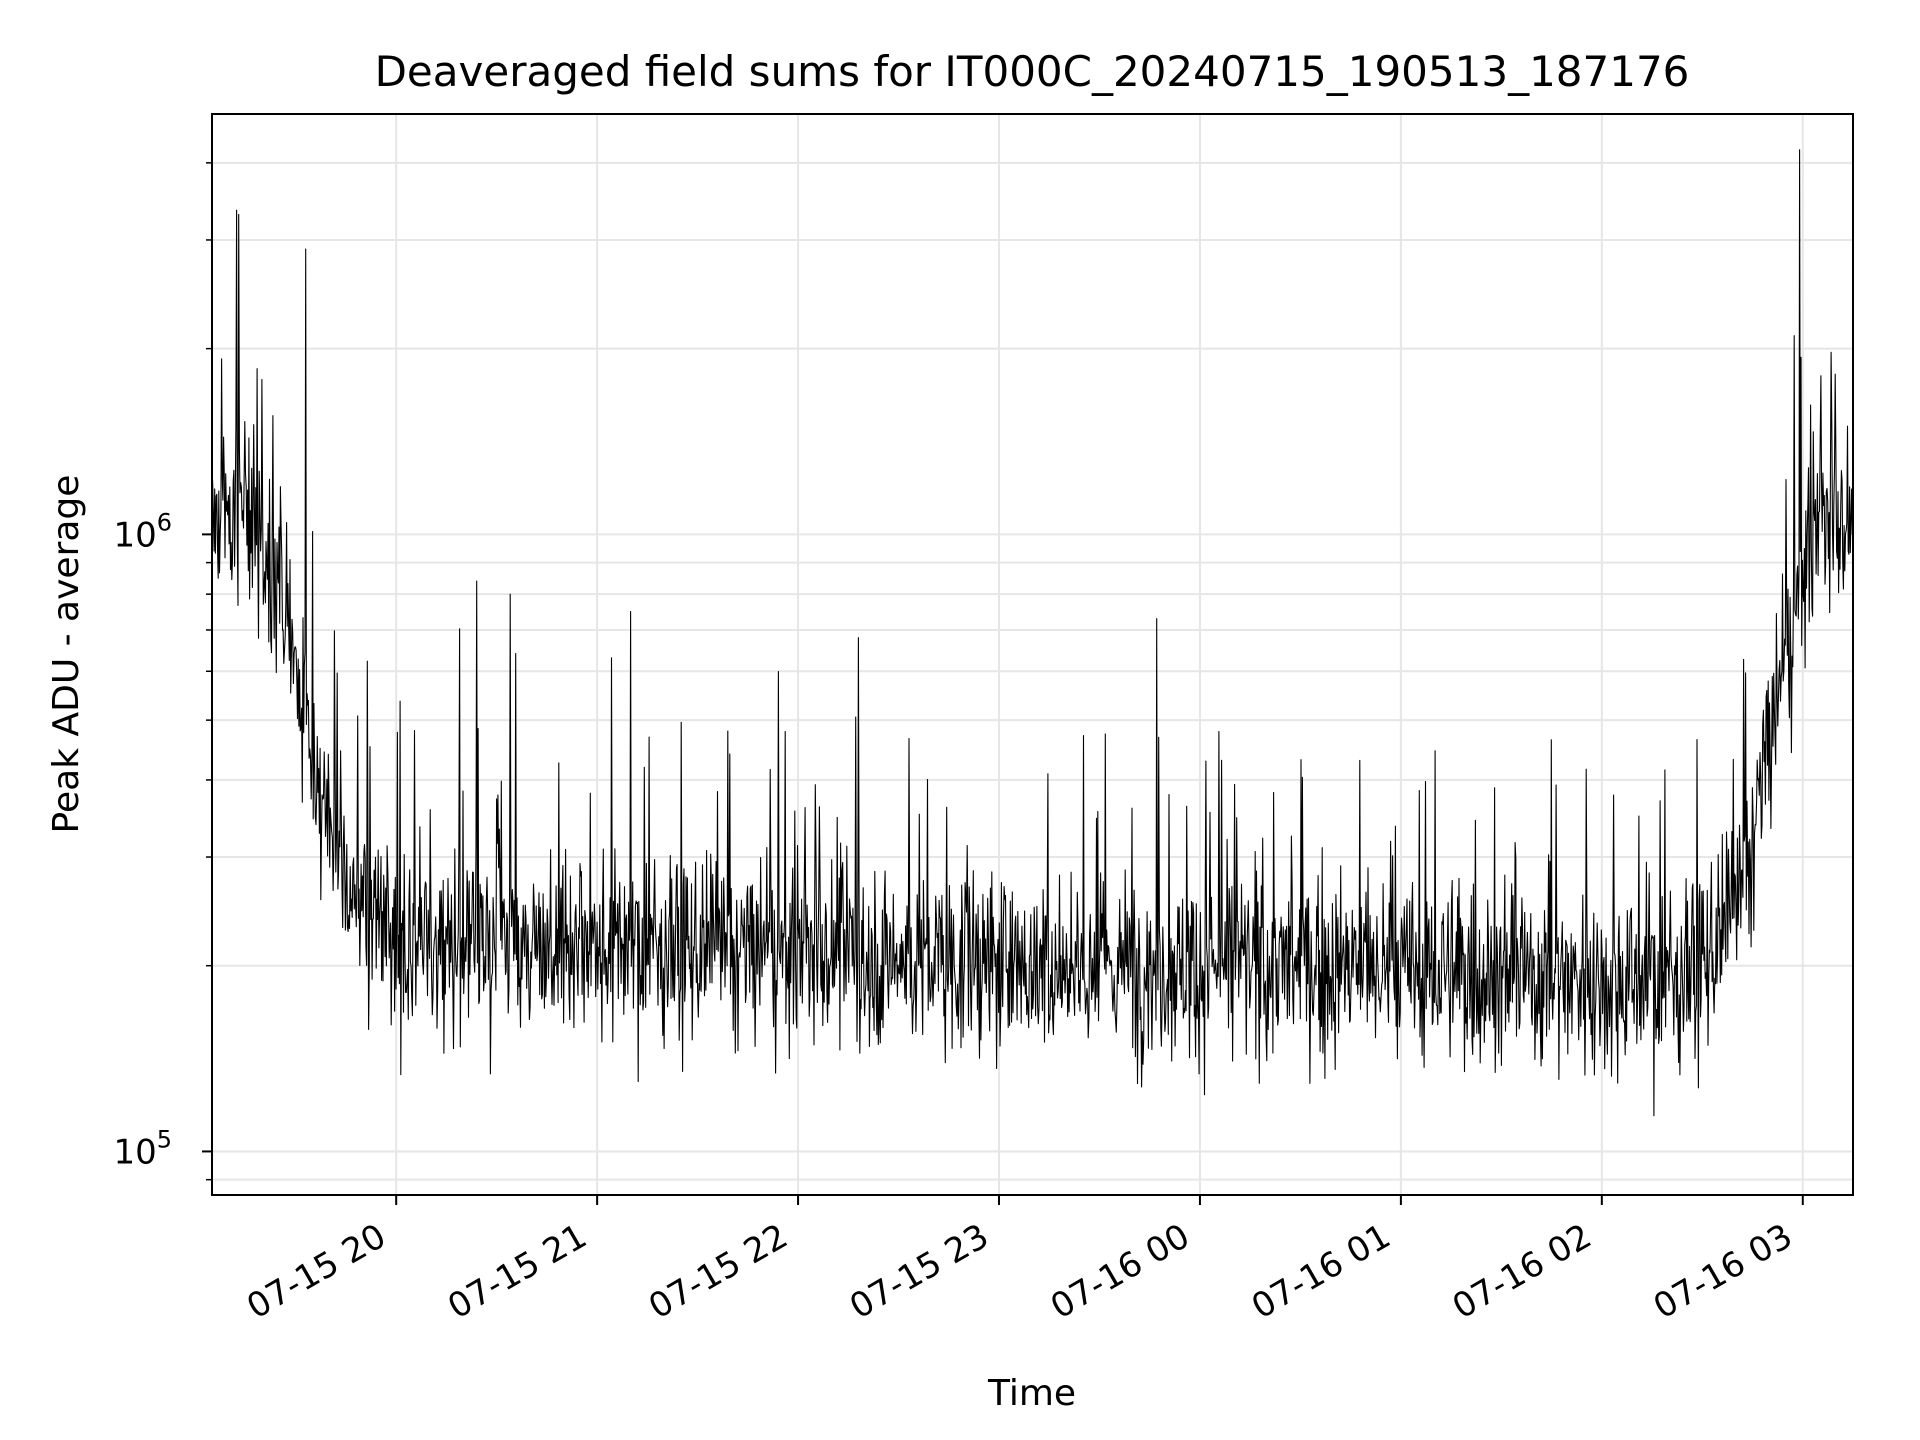  Describe the element at coordinates (1031, 1393) in the screenshot. I see `x-axis-label: Time` at that location.